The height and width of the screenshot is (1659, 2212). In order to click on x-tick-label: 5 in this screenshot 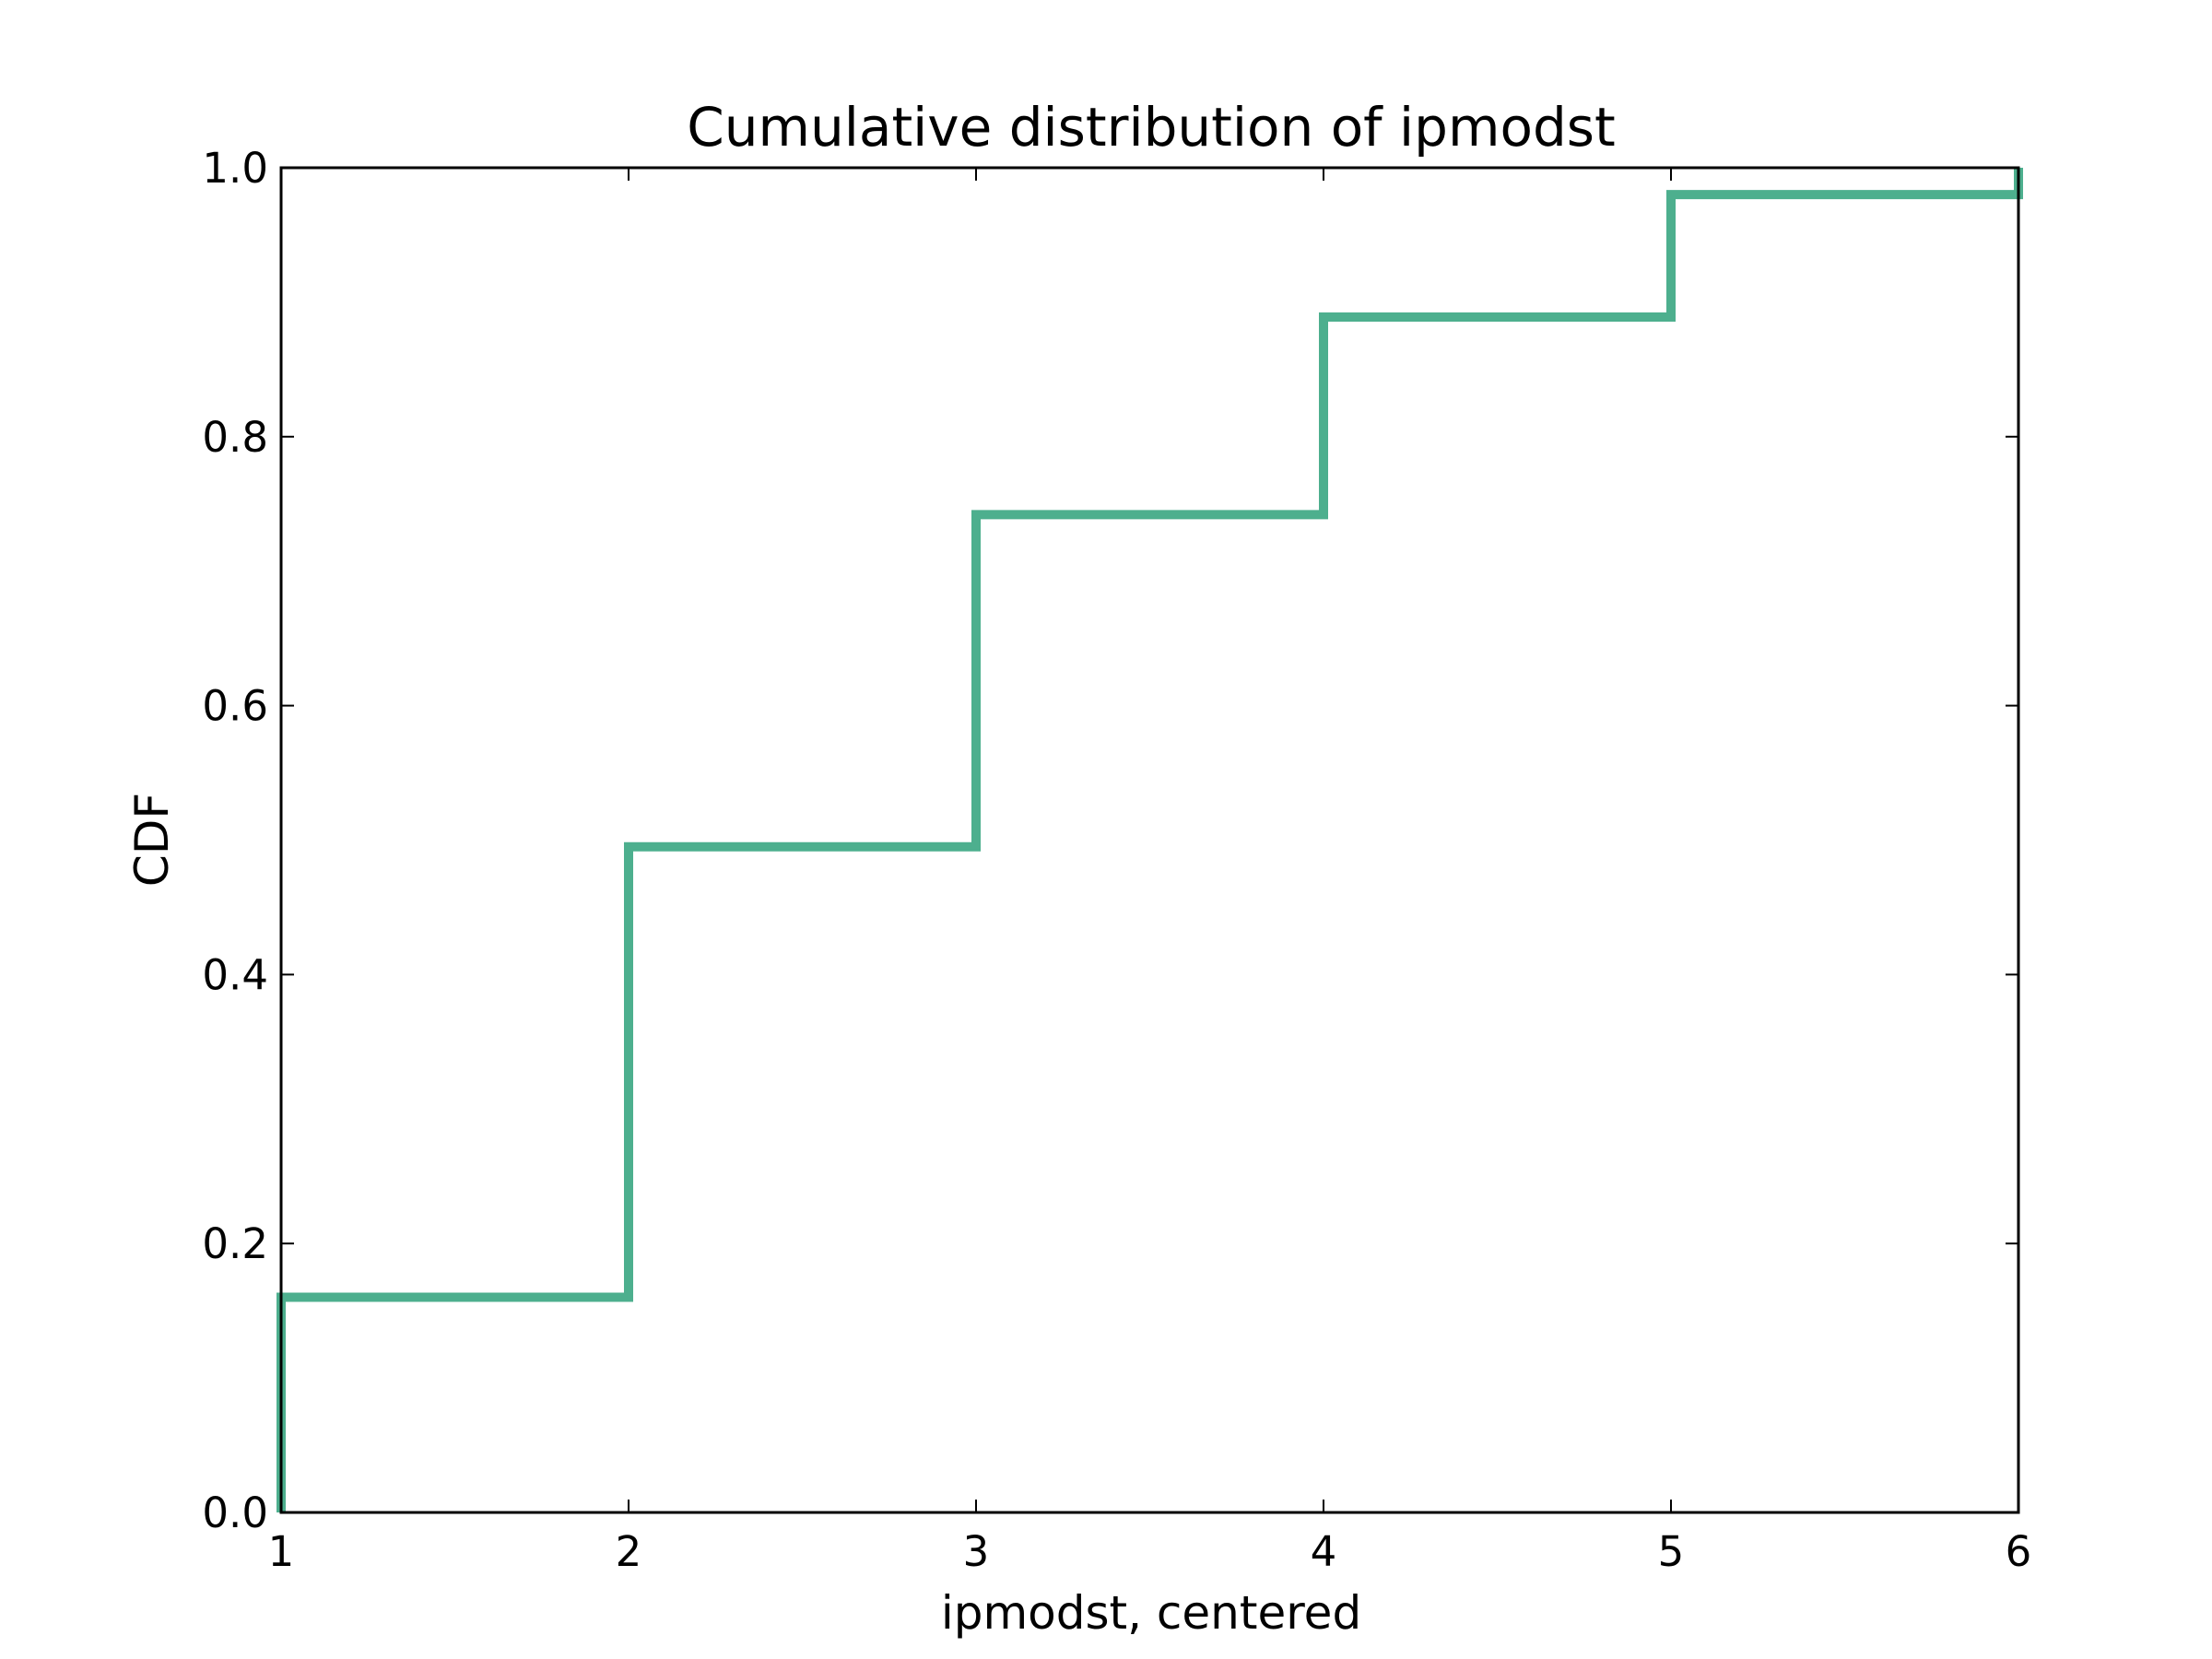, I will do `click(1671, 1551)`.